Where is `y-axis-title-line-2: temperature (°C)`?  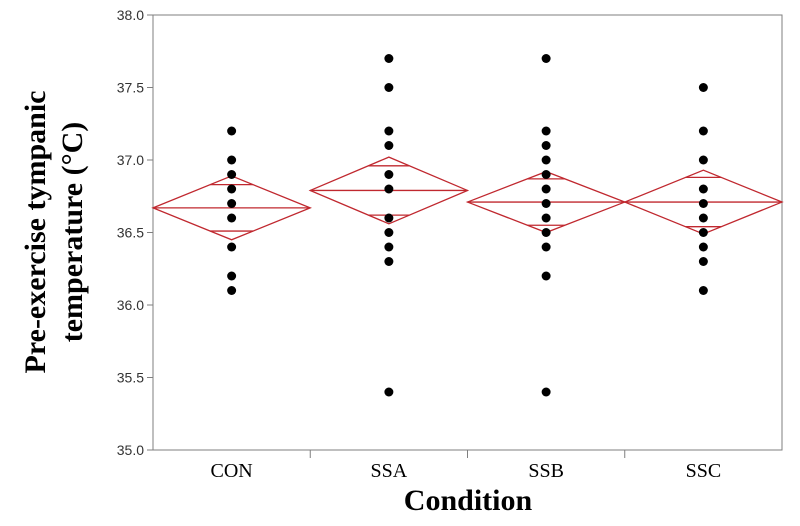
y-axis-title-line-2: temperature (°C) is located at coordinates (72, 232).